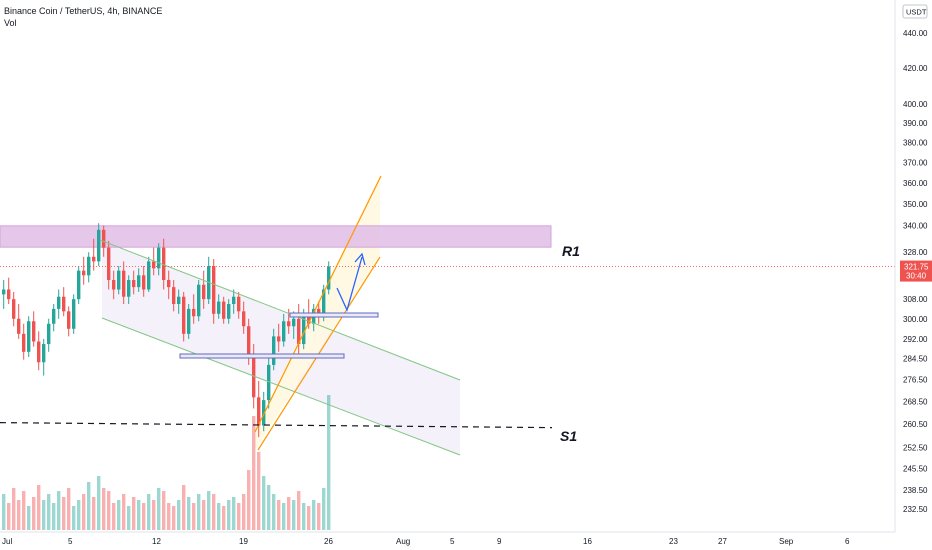 Image resolution: width=932 pixels, height=550 pixels. What do you see at coordinates (499, 541) in the screenshot?
I see `date-tick-label: 9` at bounding box center [499, 541].